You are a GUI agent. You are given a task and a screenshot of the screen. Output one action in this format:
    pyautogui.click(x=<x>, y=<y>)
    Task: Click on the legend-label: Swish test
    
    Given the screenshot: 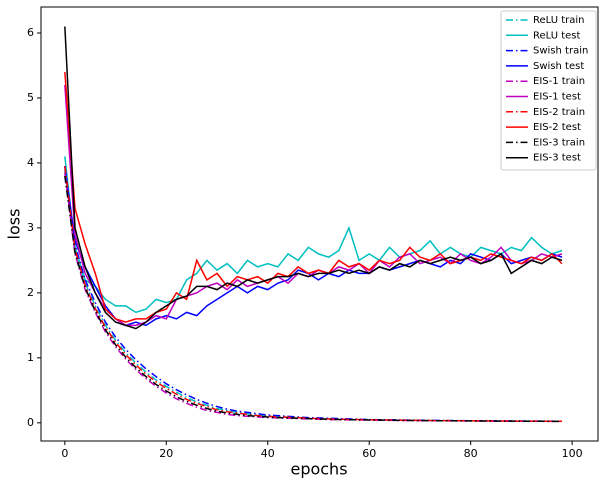 What is the action you would take?
    pyautogui.click(x=558, y=66)
    